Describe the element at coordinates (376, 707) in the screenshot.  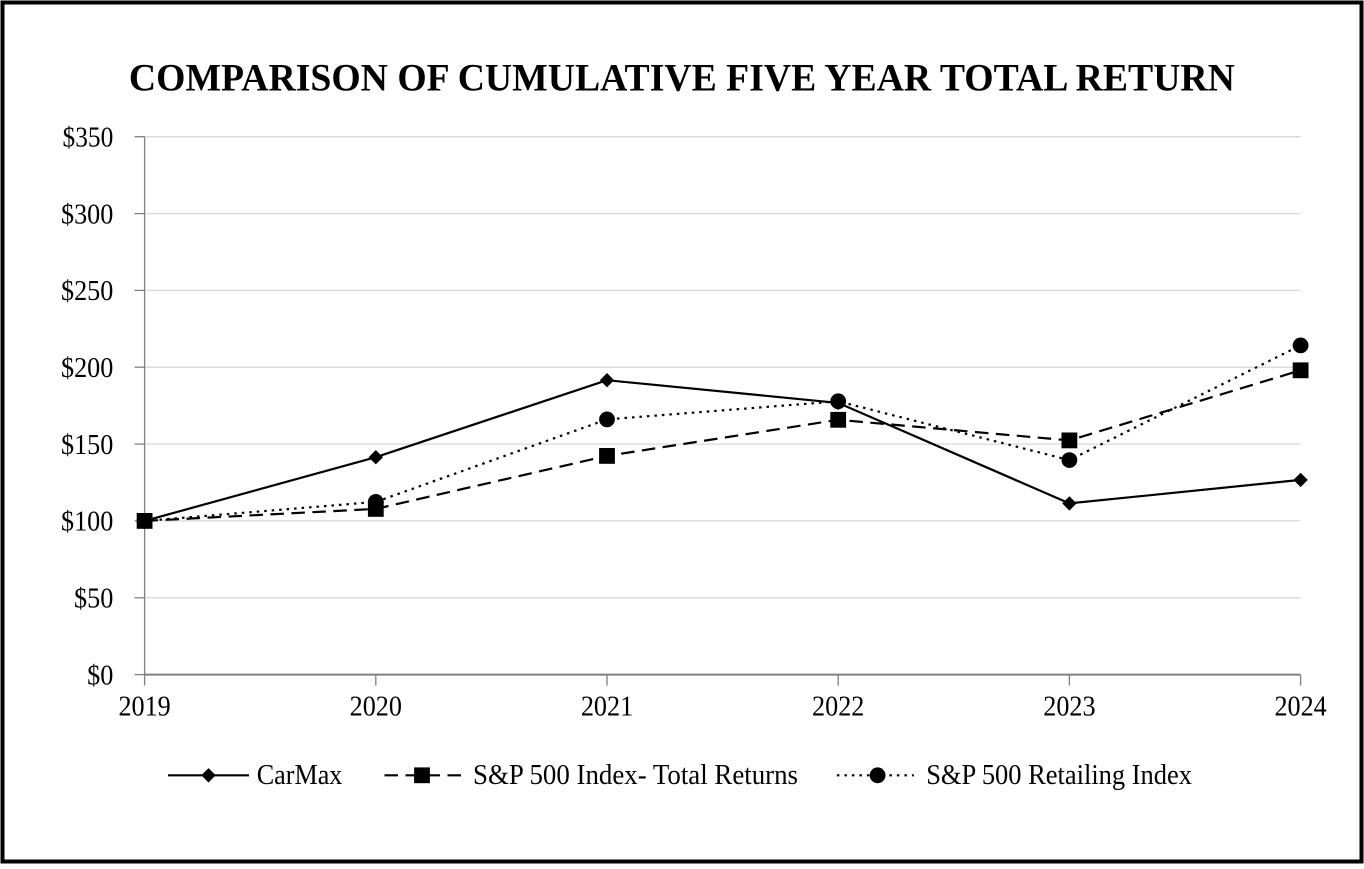
I see `svg-text: 2020` at that location.